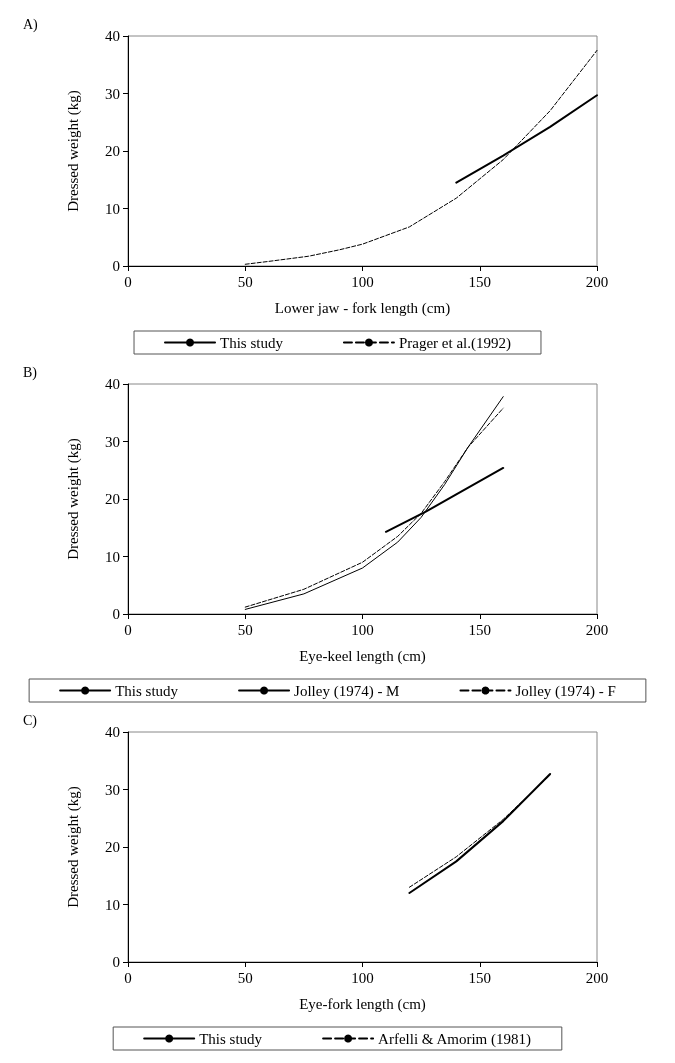 Image resolution: width=675 pixels, height=1063 pixels. What do you see at coordinates (30, 372) in the screenshot?
I see `chart-title: B)` at bounding box center [30, 372].